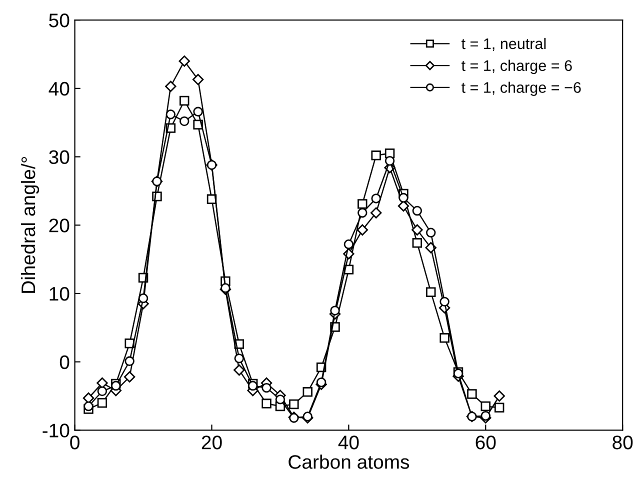 Image resolution: width=634 pixels, height=478 pixels. Describe the element at coordinates (59, 225) in the screenshot. I see `y-tick-label: 20` at that location.